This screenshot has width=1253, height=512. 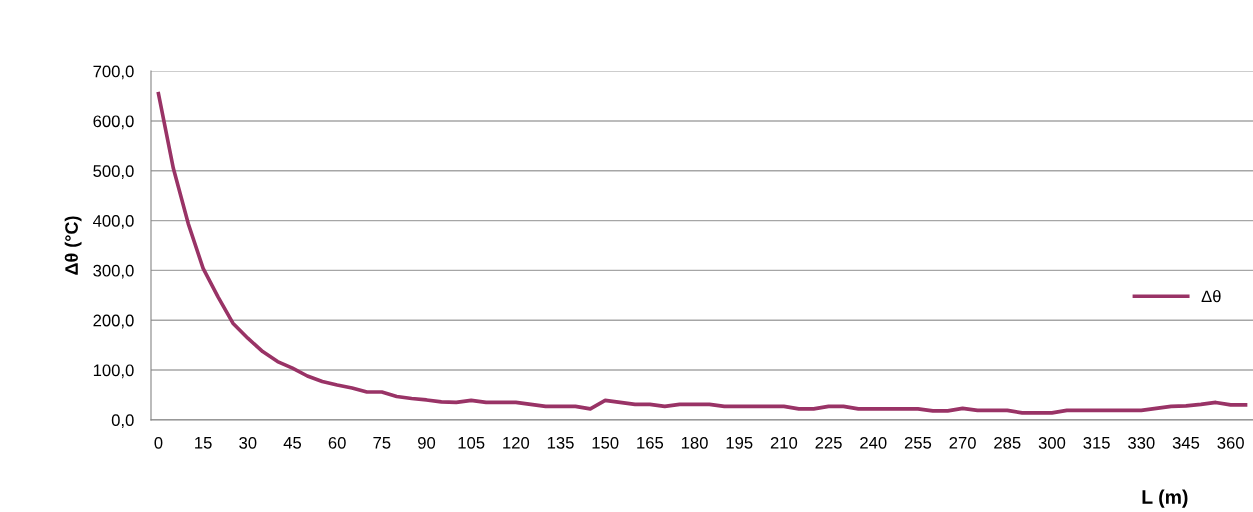 I want to click on y-tick-label: 600,0, so click(x=113, y=122).